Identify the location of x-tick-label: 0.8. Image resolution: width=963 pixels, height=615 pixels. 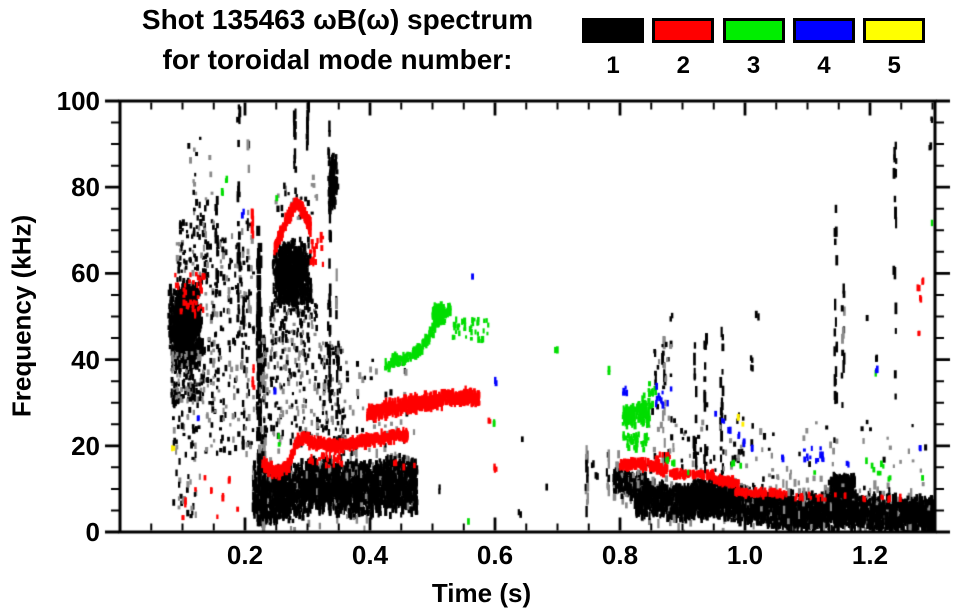
(620, 555).